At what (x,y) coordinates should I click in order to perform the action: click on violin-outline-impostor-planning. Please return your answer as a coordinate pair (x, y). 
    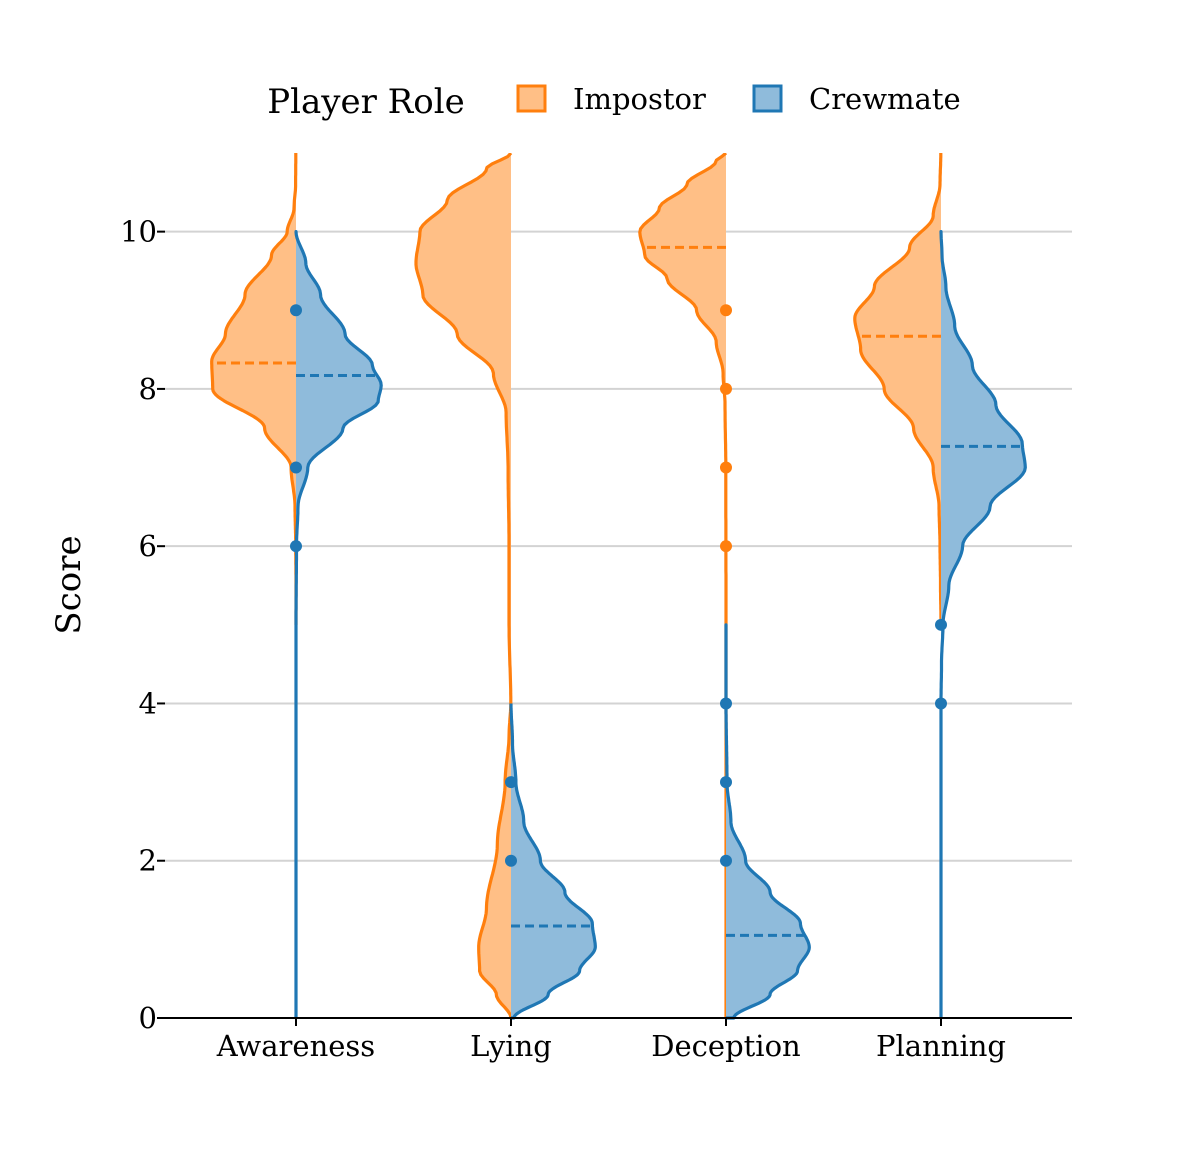
    Looking at the image, I should click on (898, 390).